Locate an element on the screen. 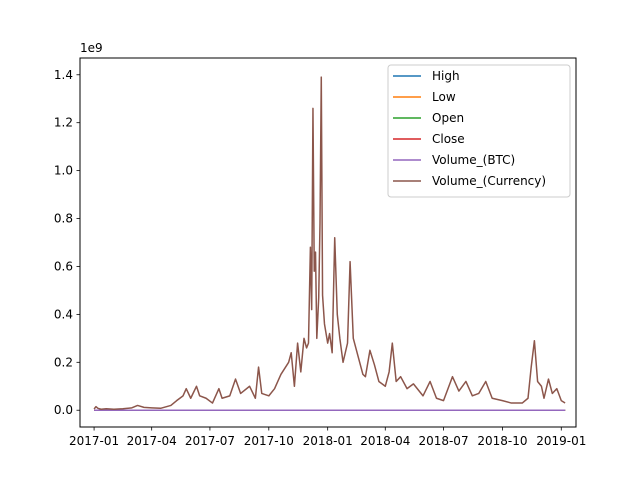 The height and width of the screenshot is (480, 640). y-tick-label-3: 0.6 is located at coordinates (63, 266).